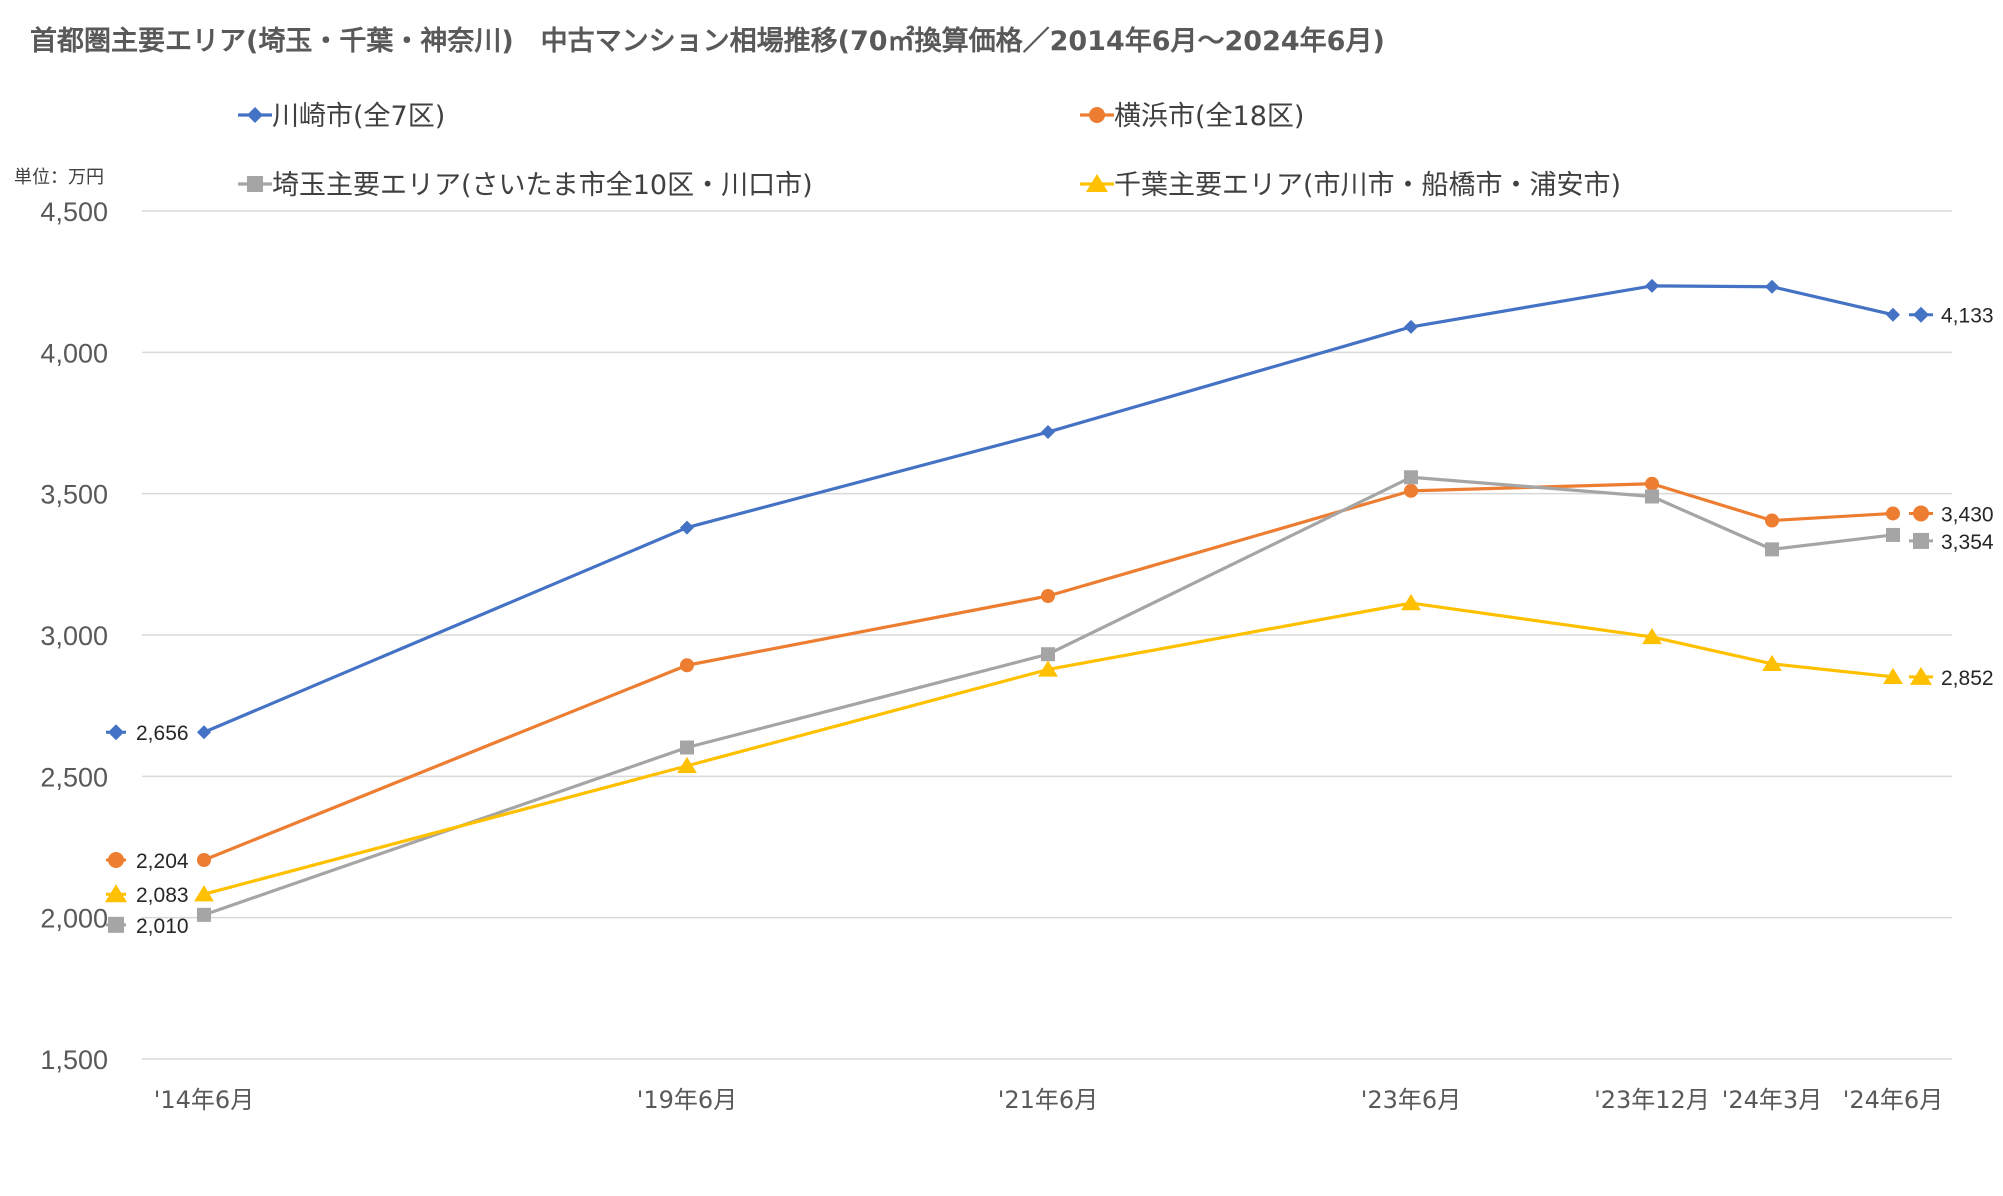 Image resolution: width=2003 pixels, height=1196 pixels. What do you see at coordinates (204, 1100) in the screenshot?
I see `x-tick-label: '14年6月` at bounding box center [204, 1100].